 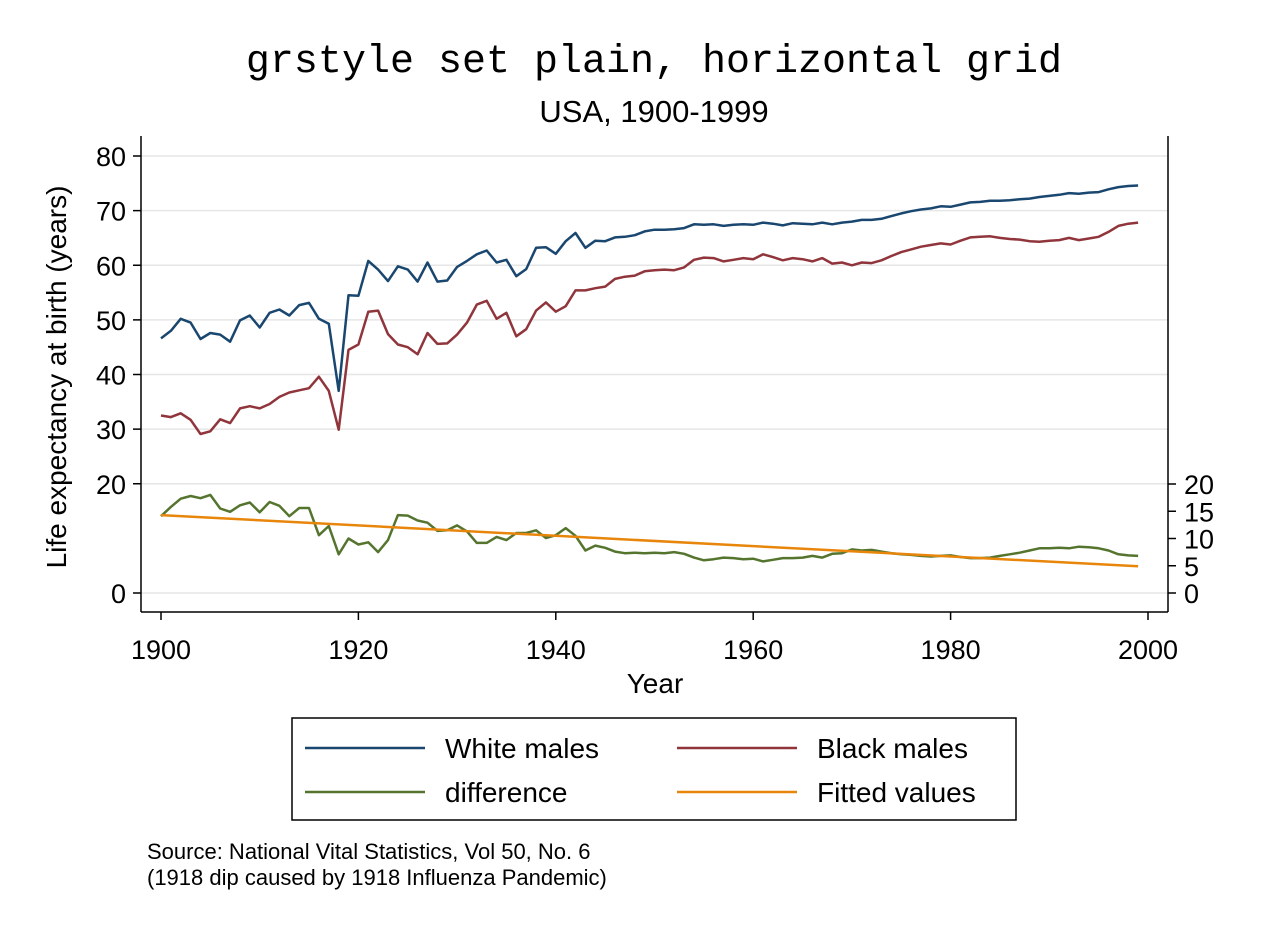 What do you see at coordinates (1199, 485) in the screenshot?
I see `y2-tick-label: 20` at bounding box center [1199, 485].